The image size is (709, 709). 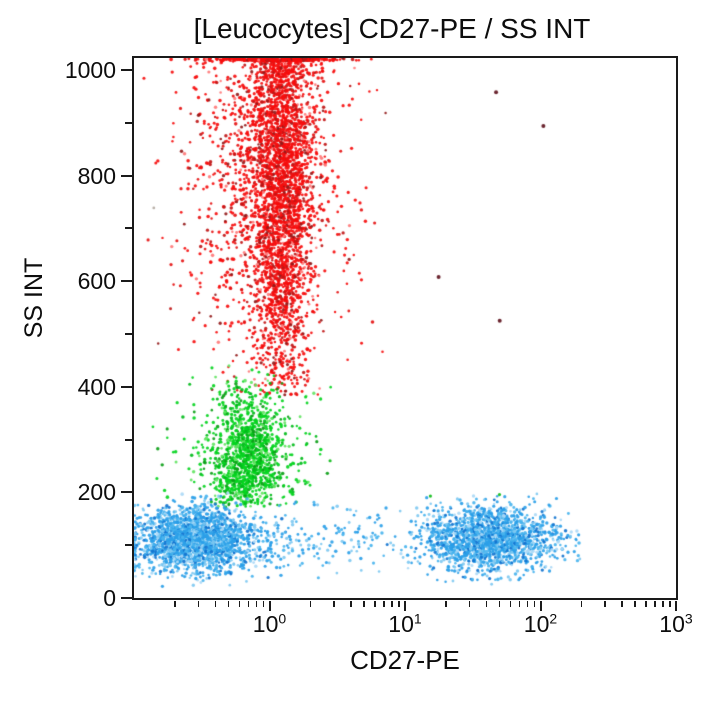 What do you see at coordinates (96, 175) in the screenshot?
I see `y-tick-label: 800` at bounding box center [96, 175].